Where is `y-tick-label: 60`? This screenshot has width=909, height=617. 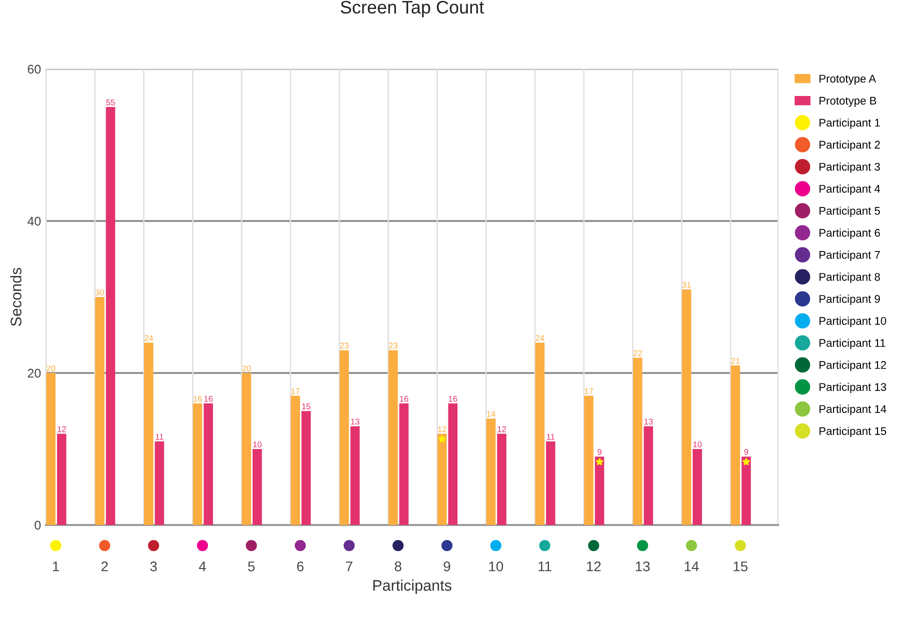 y-tick-label: 60 is located at coordinates (34, 69).